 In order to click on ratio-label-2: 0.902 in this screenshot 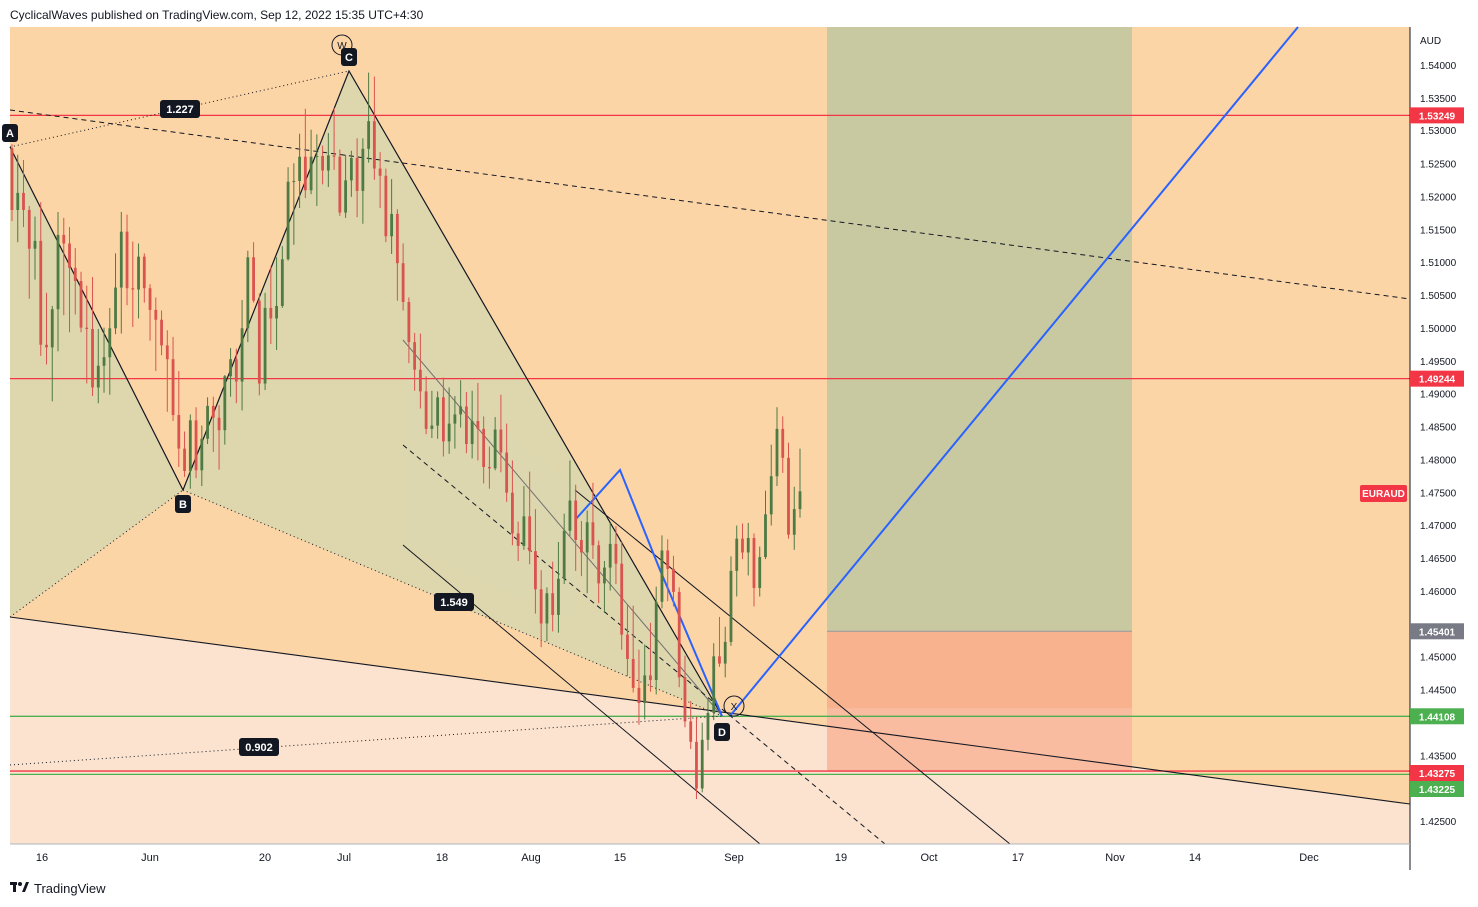, I will do `click(259, 748)`.